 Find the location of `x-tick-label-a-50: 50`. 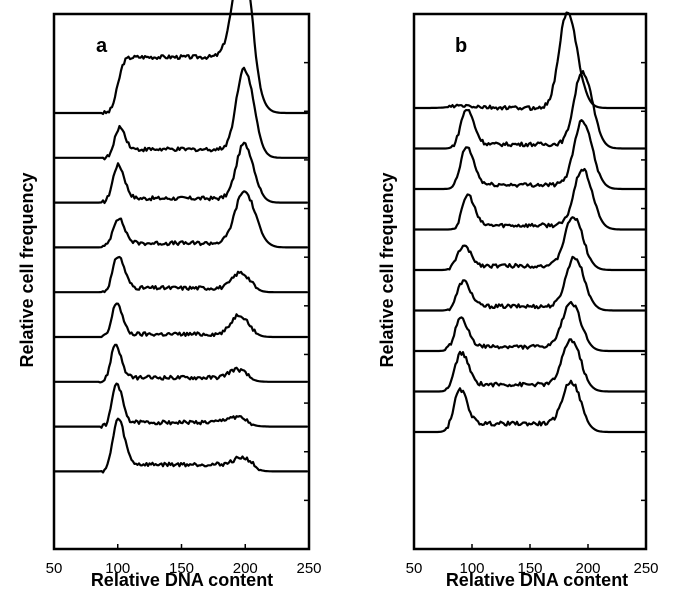

x-tick-label-a-50: 50 is located at coordinates (54, 568).